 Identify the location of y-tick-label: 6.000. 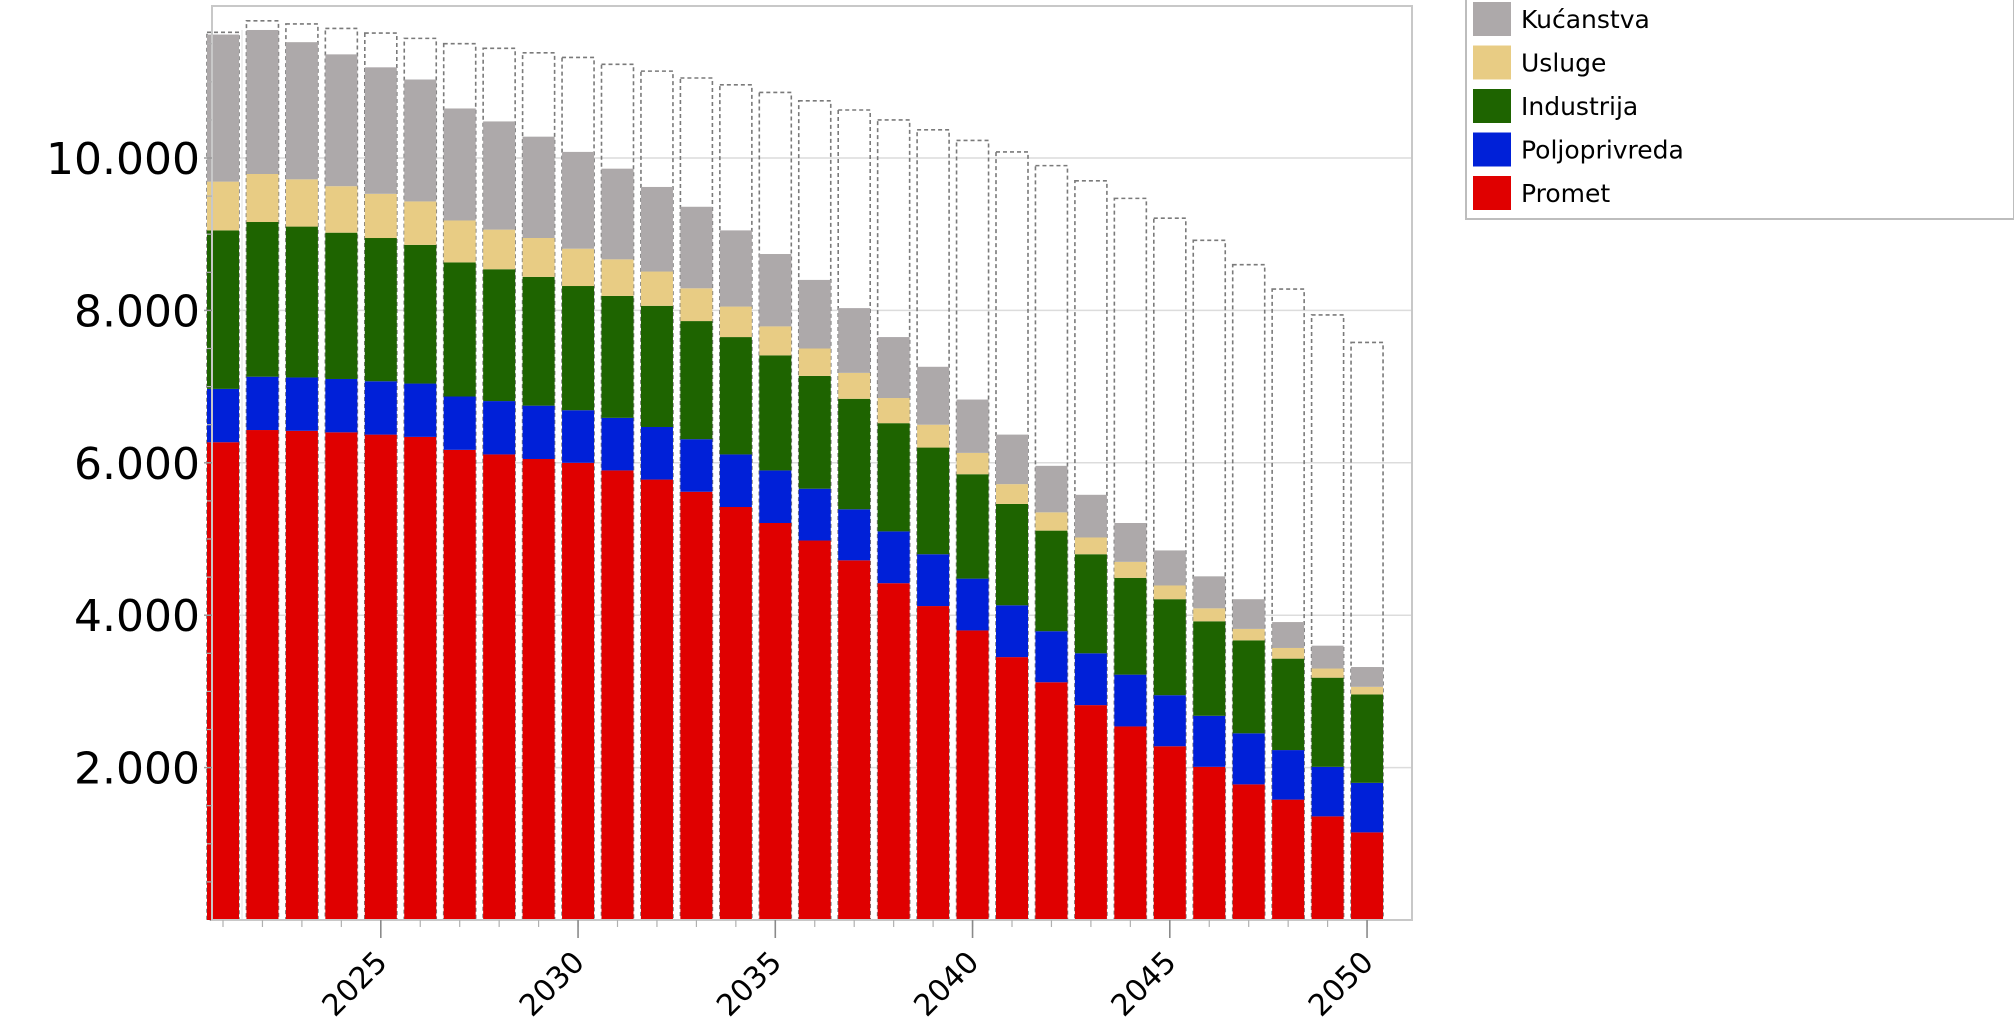
(137, 464).